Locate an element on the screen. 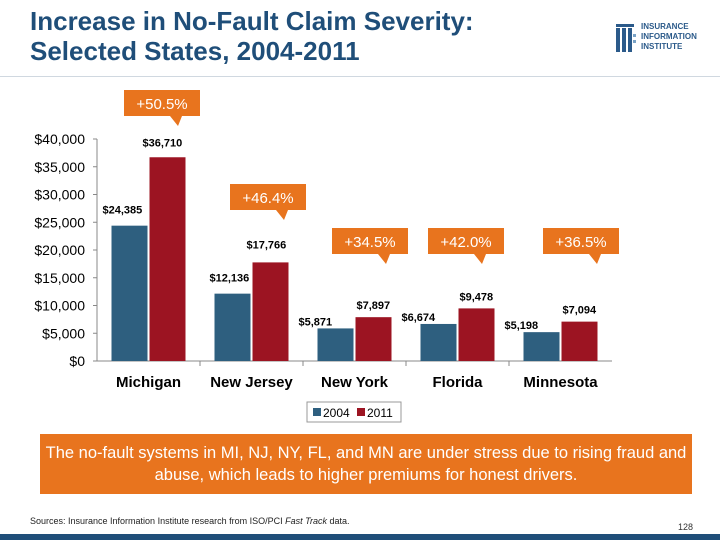 Image resolution: width=720 pixels, height=540 pixels. y-tick-label: $25,000 is located at coordinates (59, 222).